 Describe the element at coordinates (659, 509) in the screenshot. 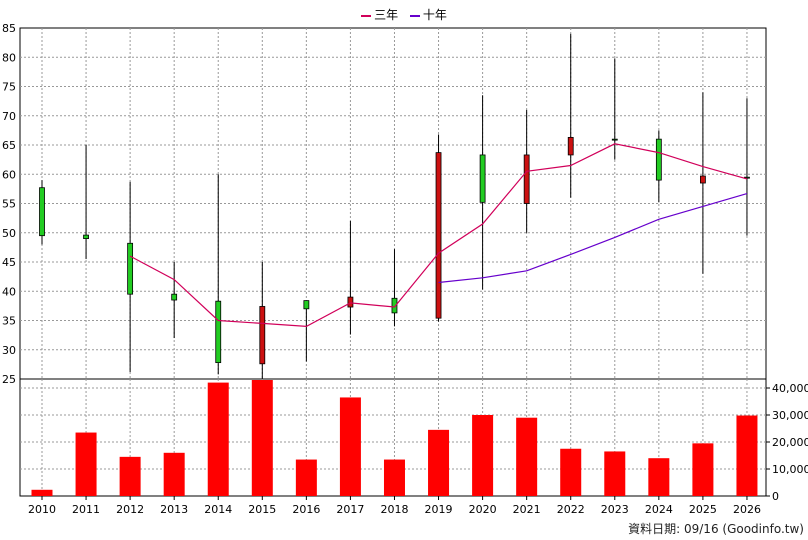

I see `x-tick-label: 2024` at that location.